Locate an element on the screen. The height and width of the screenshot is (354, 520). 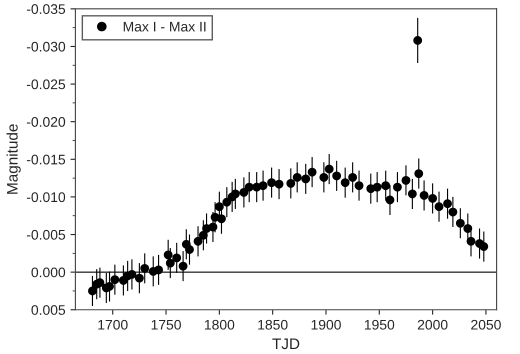
y-tick-label: 0.005 is located at coordinates (48, 310).